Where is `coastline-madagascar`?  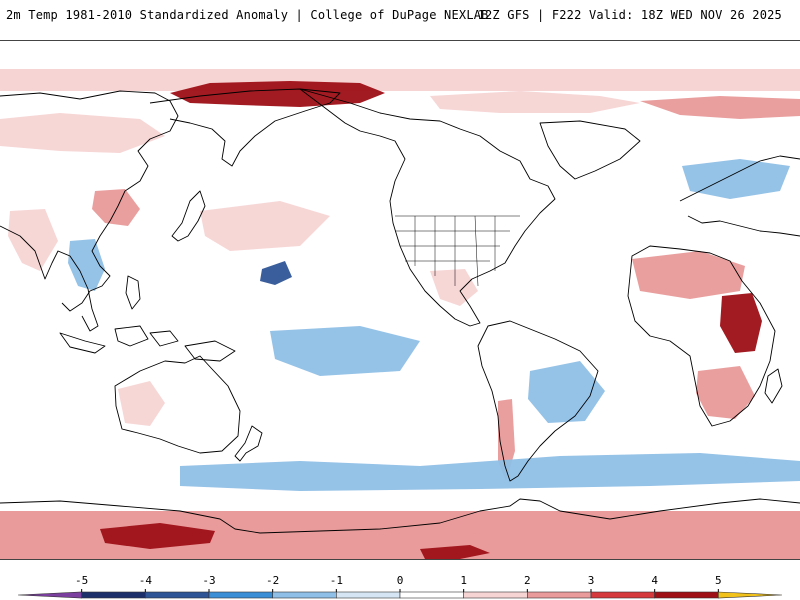
coastline-madagascar is located at coordinates (773, 386).